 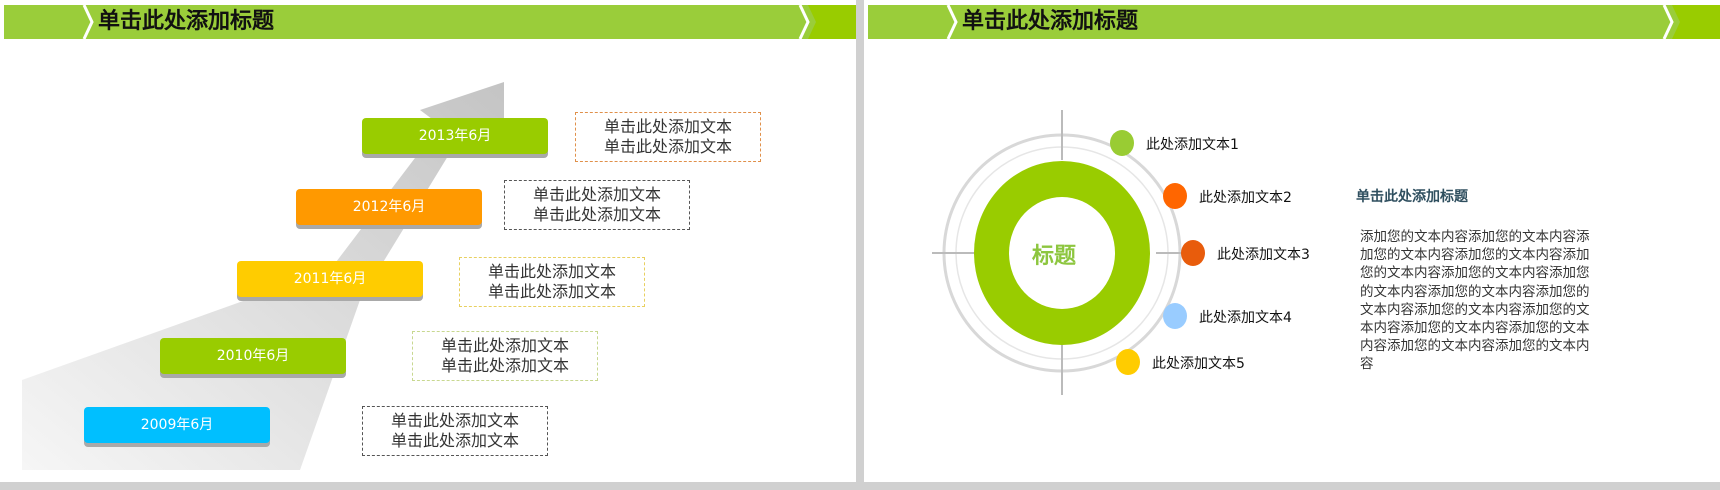 I want to click on item-label: 此处添加文本5, so click(x=1198, y=364).